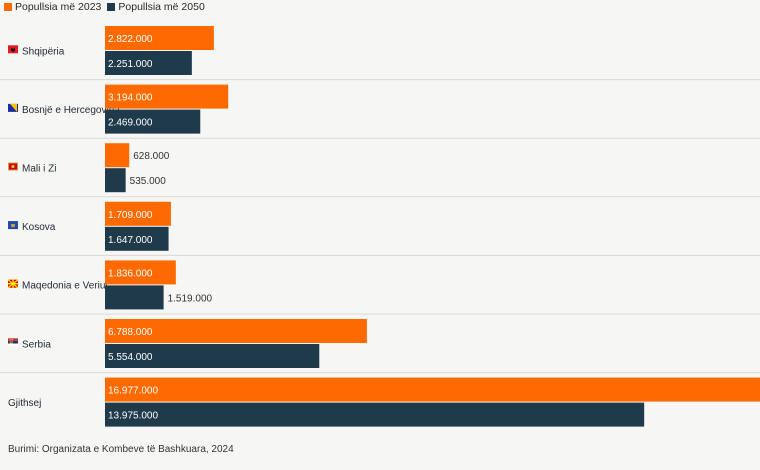 This screenshot has height=470, width=760. What do you see at coordinates (13, 225) in the screenshot?
I see `kosovo-flag-icon` at bounding box center [13, 225].